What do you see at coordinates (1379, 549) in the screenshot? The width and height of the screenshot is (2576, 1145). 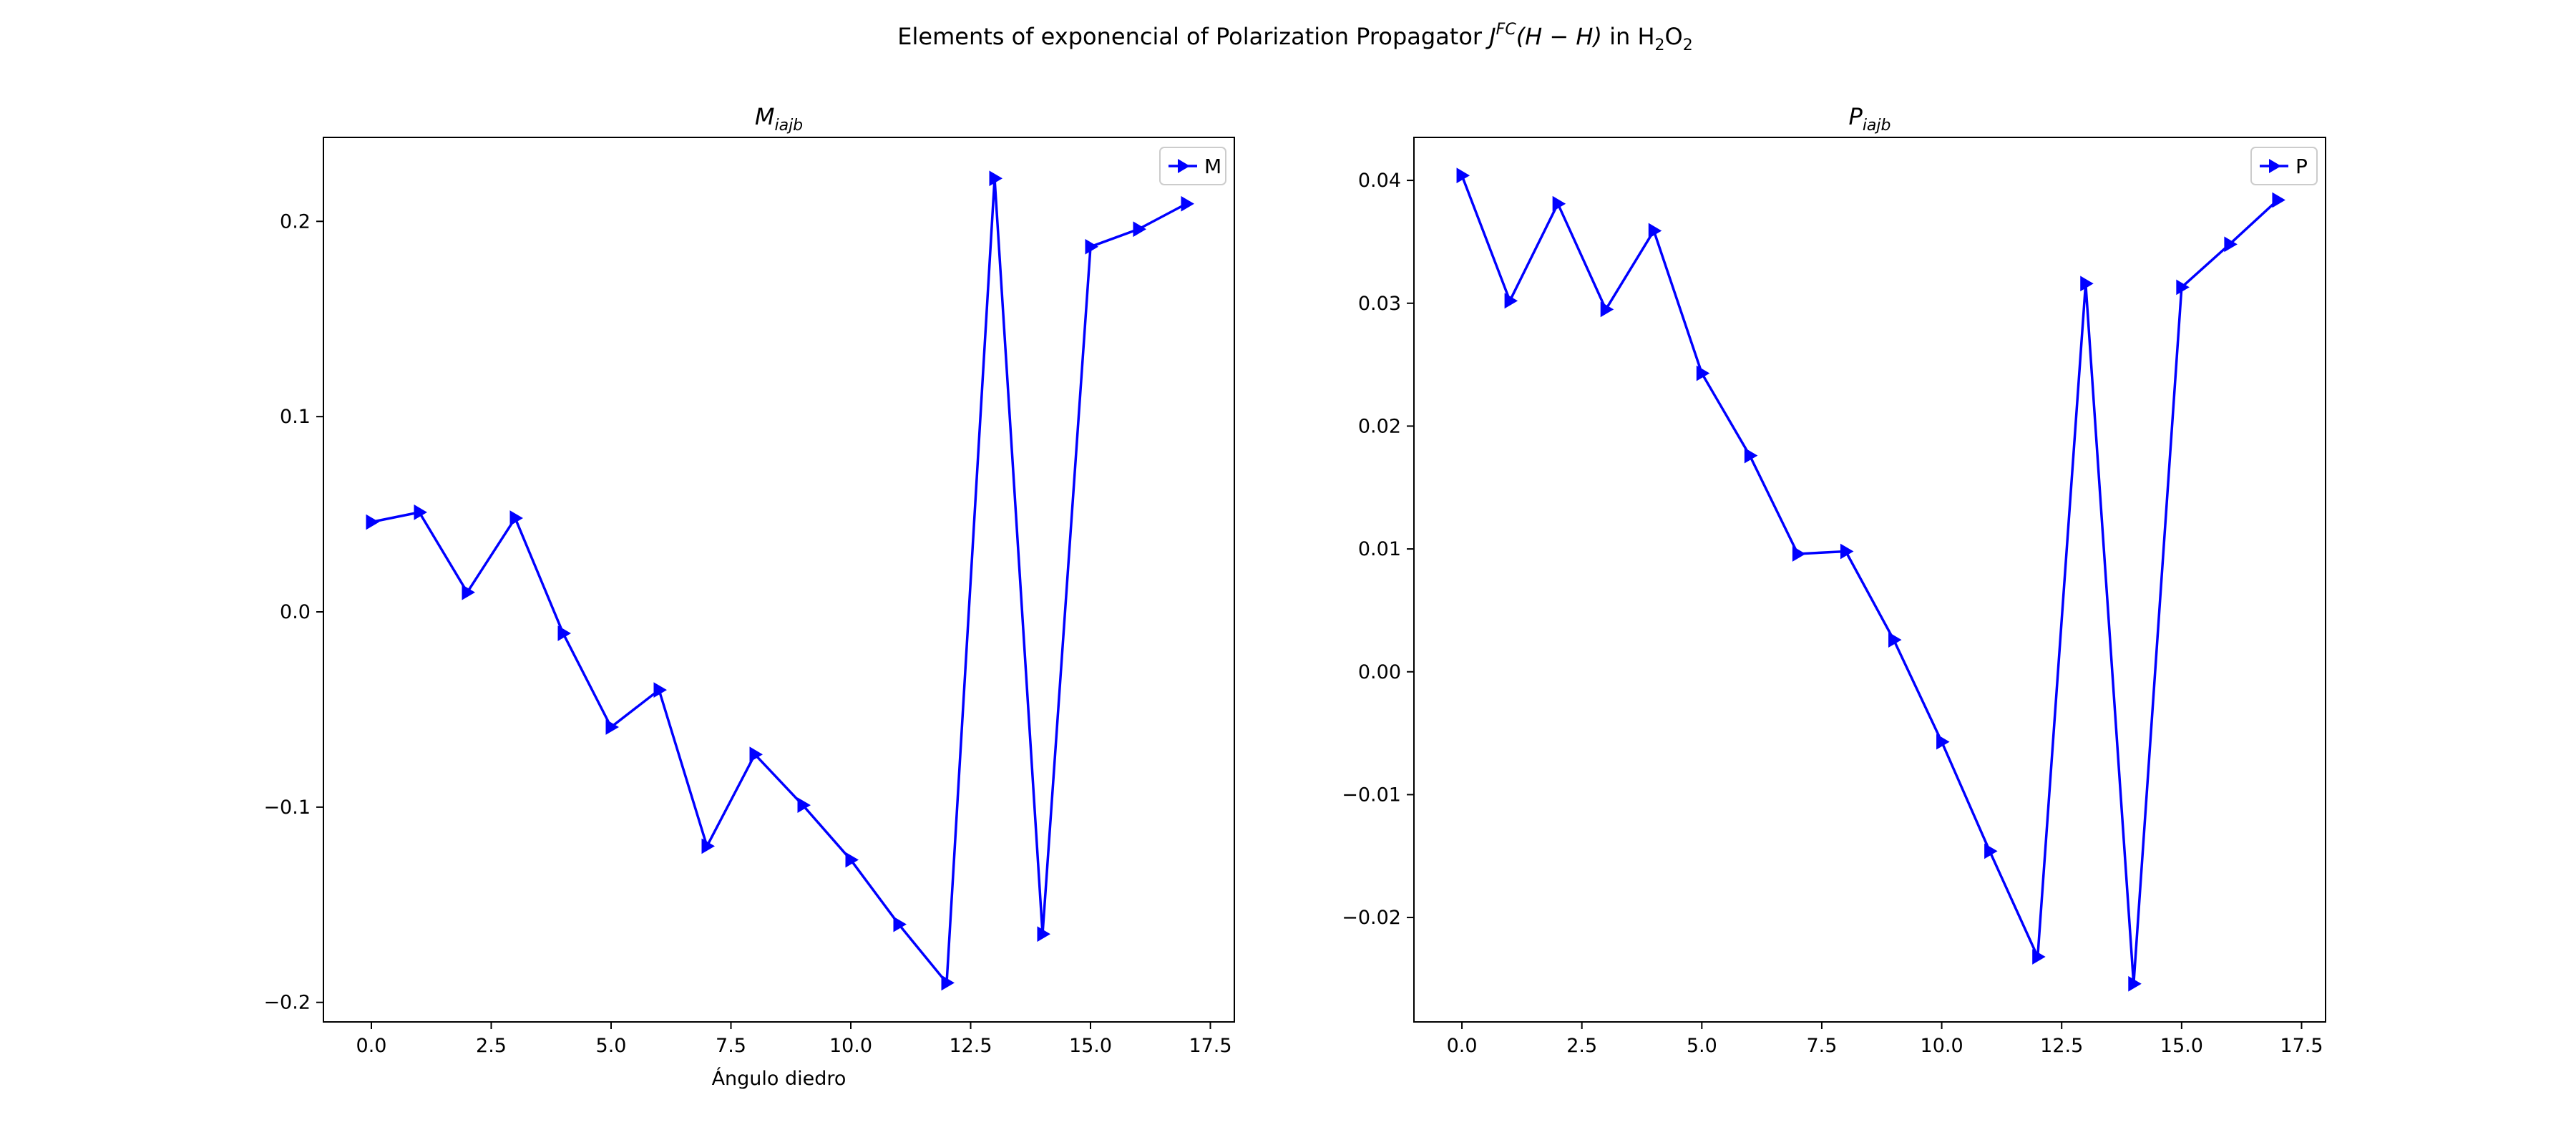 I see `y-tick-label: 0.01` at bounding box center [1379, 549].